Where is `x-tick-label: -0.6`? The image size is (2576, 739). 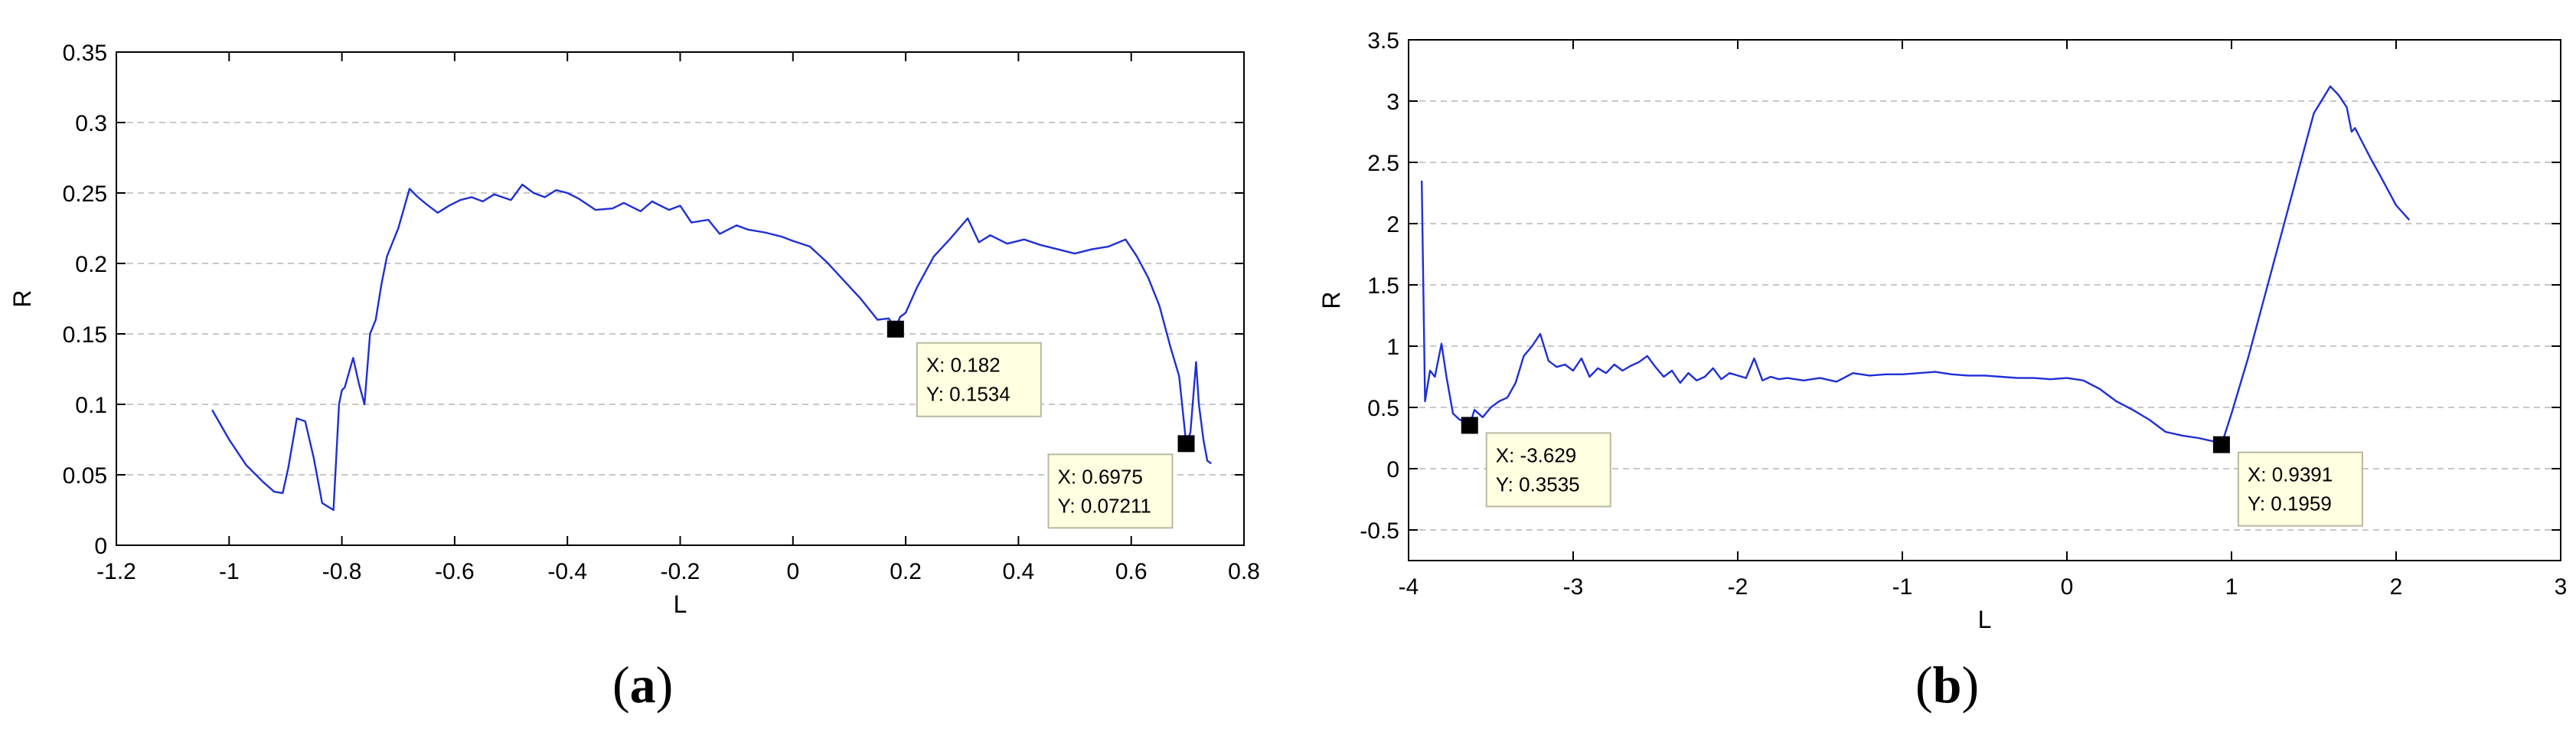 x-tick-label: -0.6 is located at coordinates (455, 571).